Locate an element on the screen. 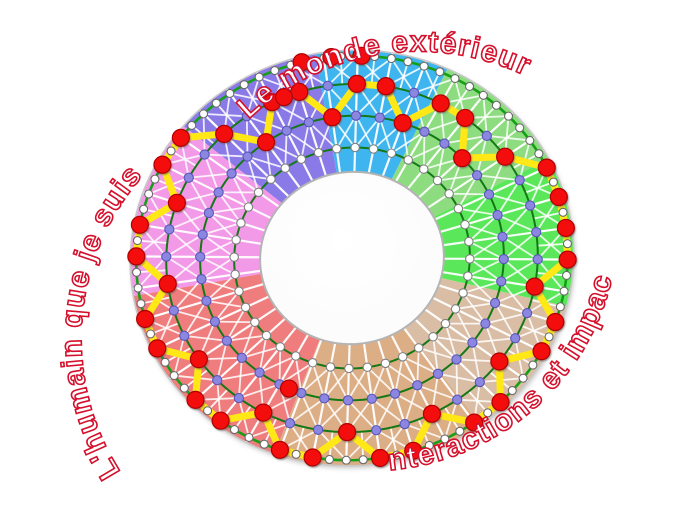 This screenshot has height=512, width=680. center-hole is located at coordinates (352, 258).